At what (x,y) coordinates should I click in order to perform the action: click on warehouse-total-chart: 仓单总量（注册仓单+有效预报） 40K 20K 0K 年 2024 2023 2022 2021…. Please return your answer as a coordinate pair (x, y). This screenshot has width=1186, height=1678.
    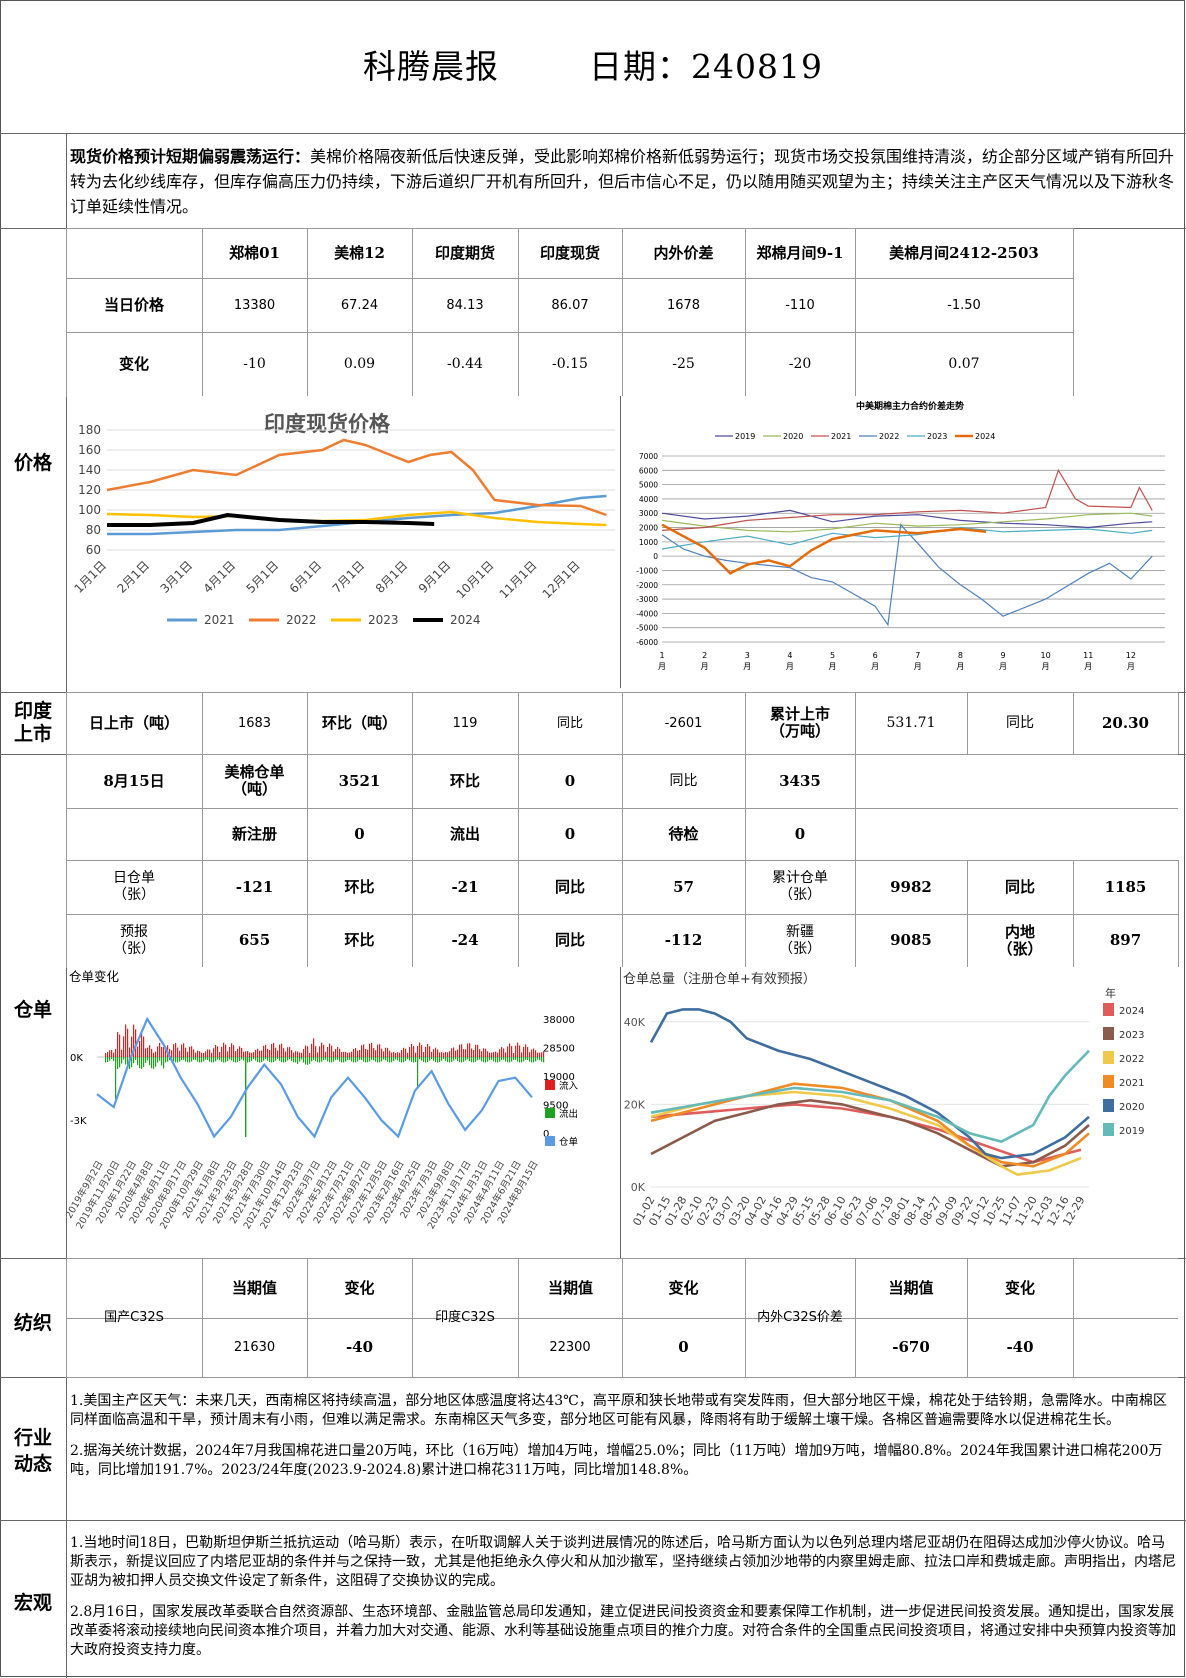
    Looking at the image, I should click on (899, 1111).